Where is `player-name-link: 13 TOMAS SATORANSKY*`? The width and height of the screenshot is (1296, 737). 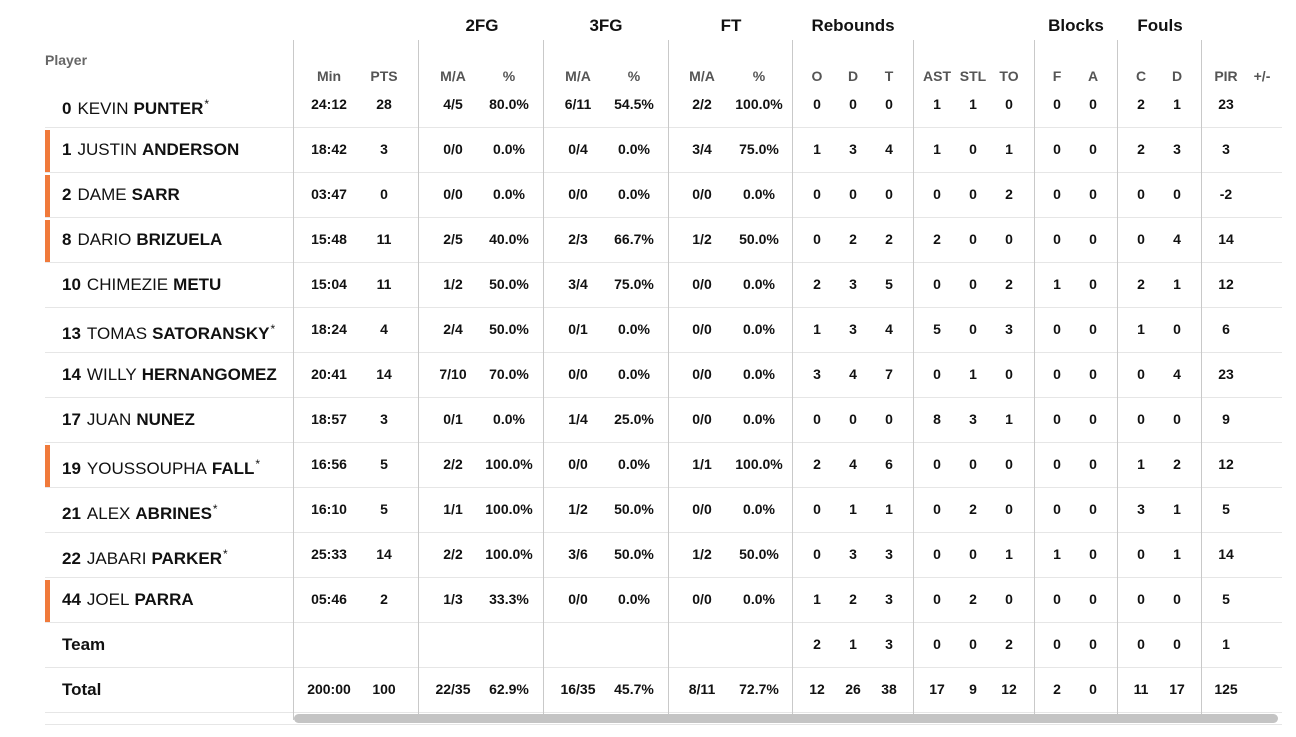
player-name-link: 13 TOMAS SATORANSKY* is located at coordinates (168, 329).